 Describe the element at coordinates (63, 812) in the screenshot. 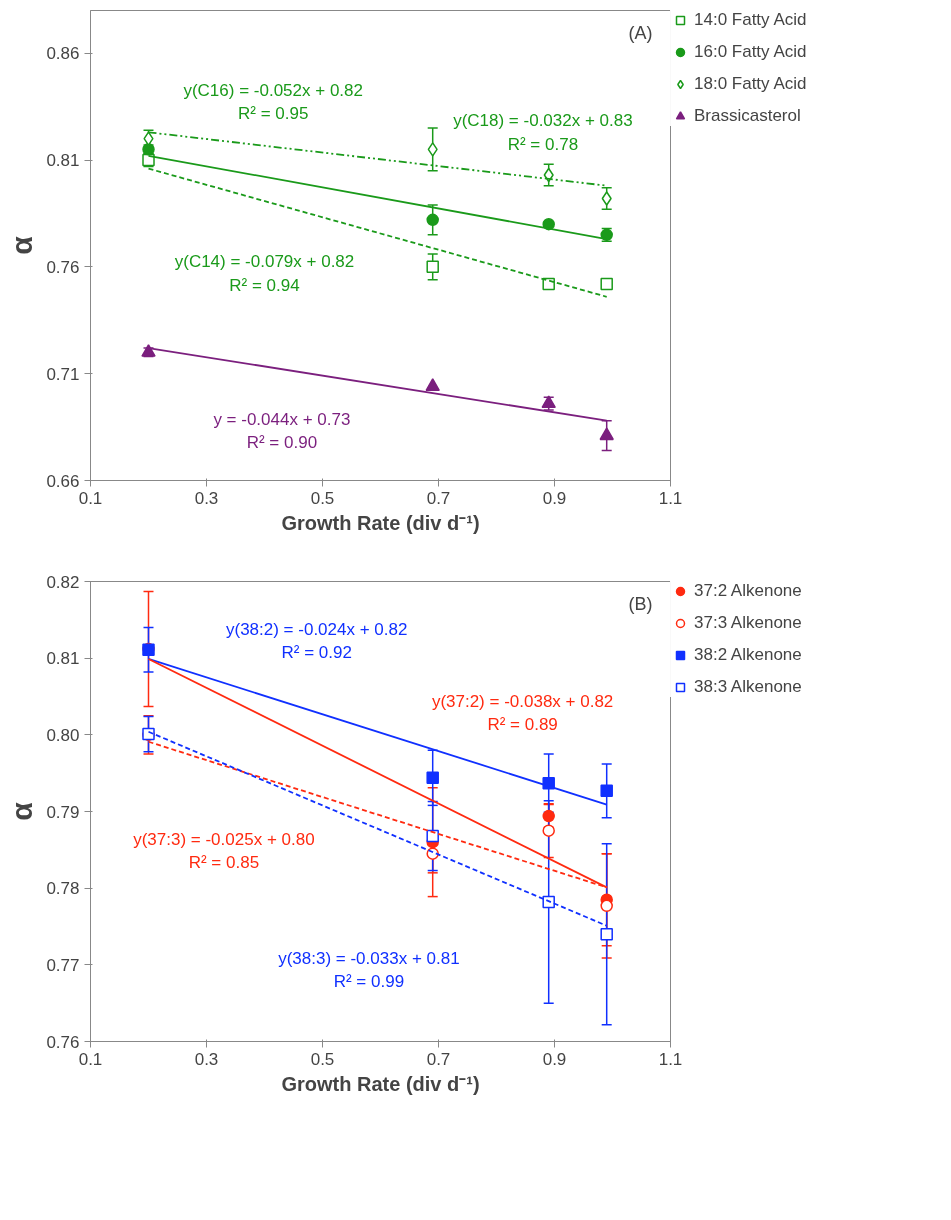

I see `y-tick-label: 0.79` at that location.